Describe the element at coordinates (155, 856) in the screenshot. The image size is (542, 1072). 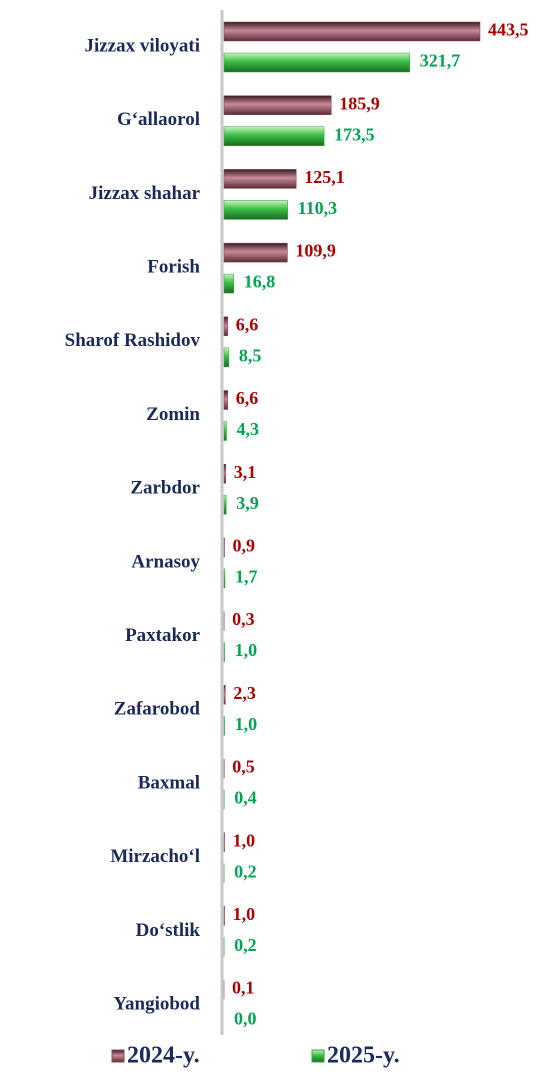
I see `category-label: Mirzacho‘l` at that location.